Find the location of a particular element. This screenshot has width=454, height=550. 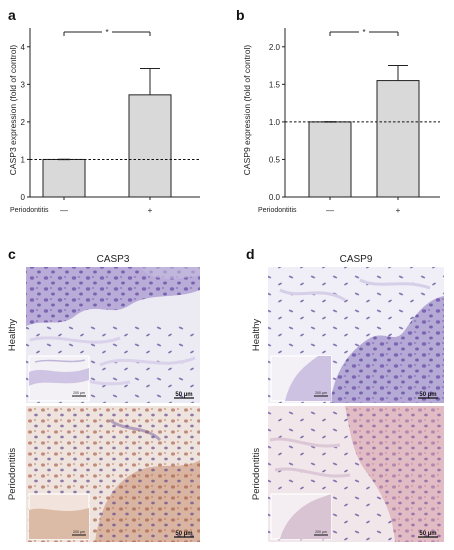

y-tick-label: 3 is located at coordinates (23, 84).